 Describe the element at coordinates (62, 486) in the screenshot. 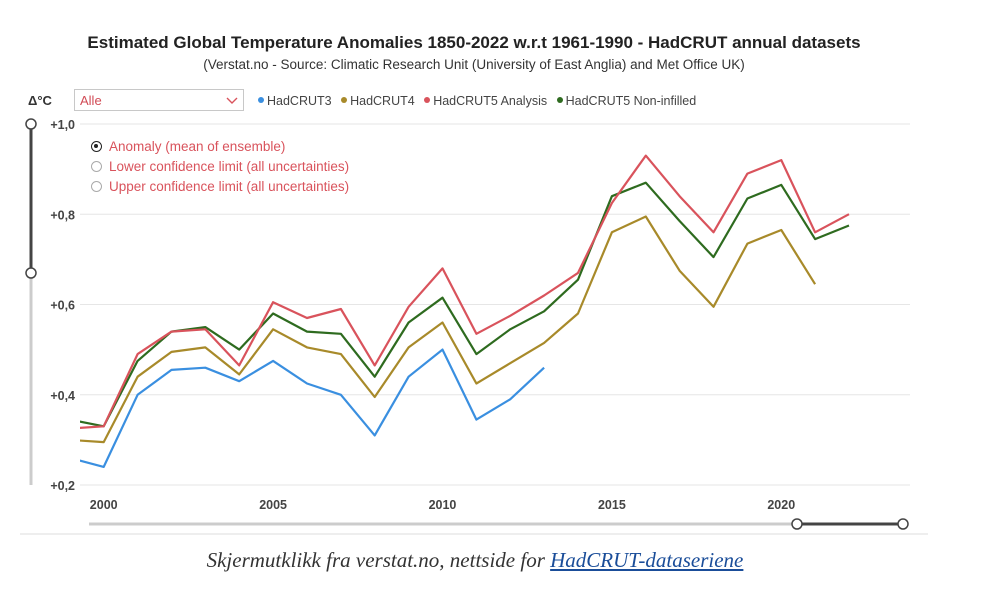

I see `y-tick-label: +0,2` at that location.